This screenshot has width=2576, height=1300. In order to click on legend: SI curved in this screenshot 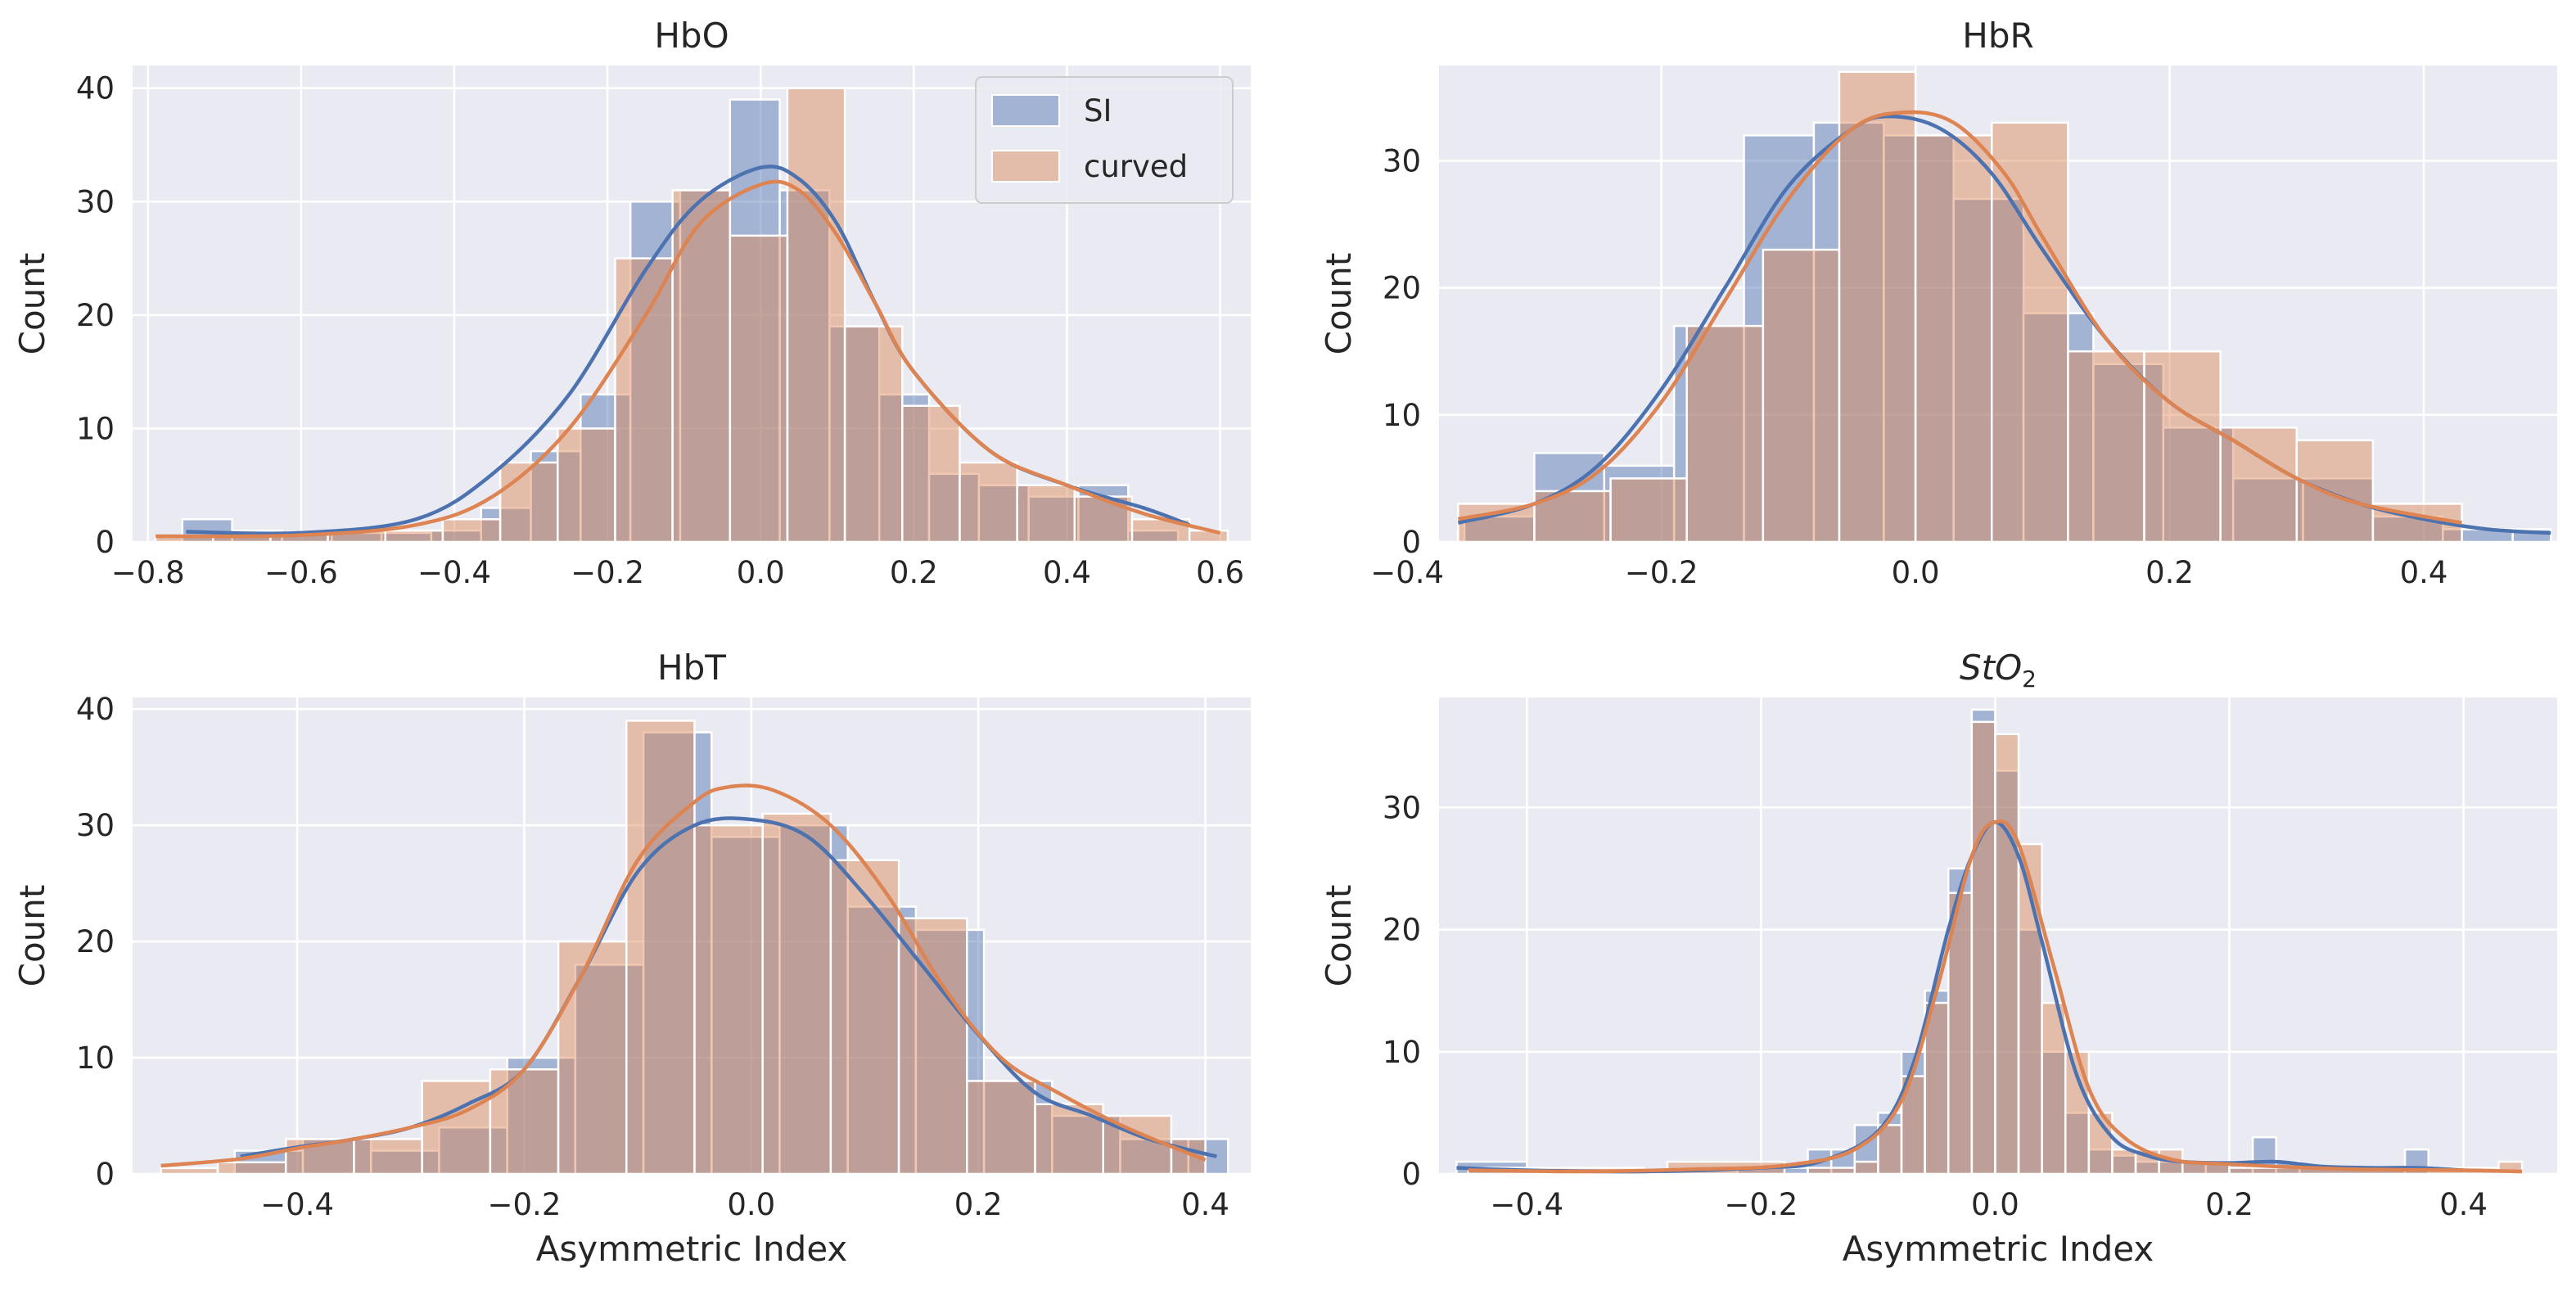, I will do `click(1104, 140)`.